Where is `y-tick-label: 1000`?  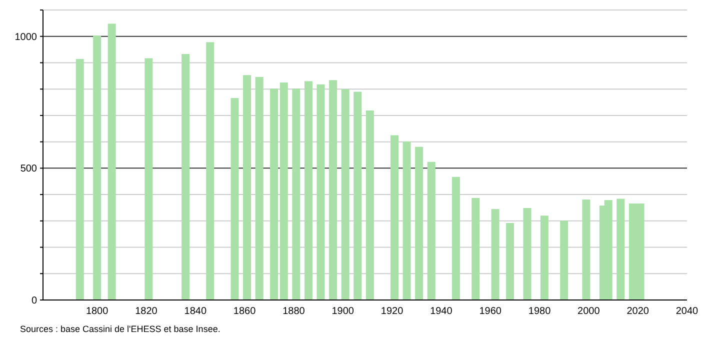 y-tick-label: 1000 is located at coordinates (26, 37).